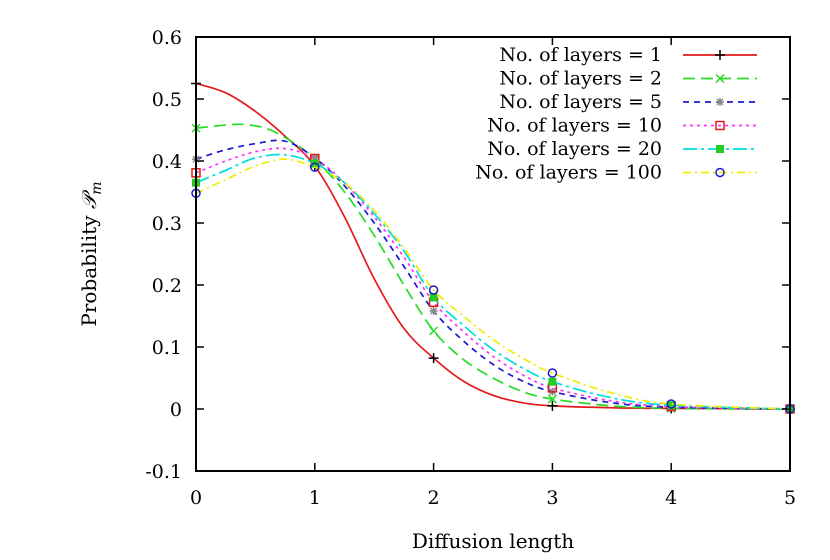 This screenshot has height=560, width=830. I want to click on legend-label: No. of layers = 20, so click(574, 149).